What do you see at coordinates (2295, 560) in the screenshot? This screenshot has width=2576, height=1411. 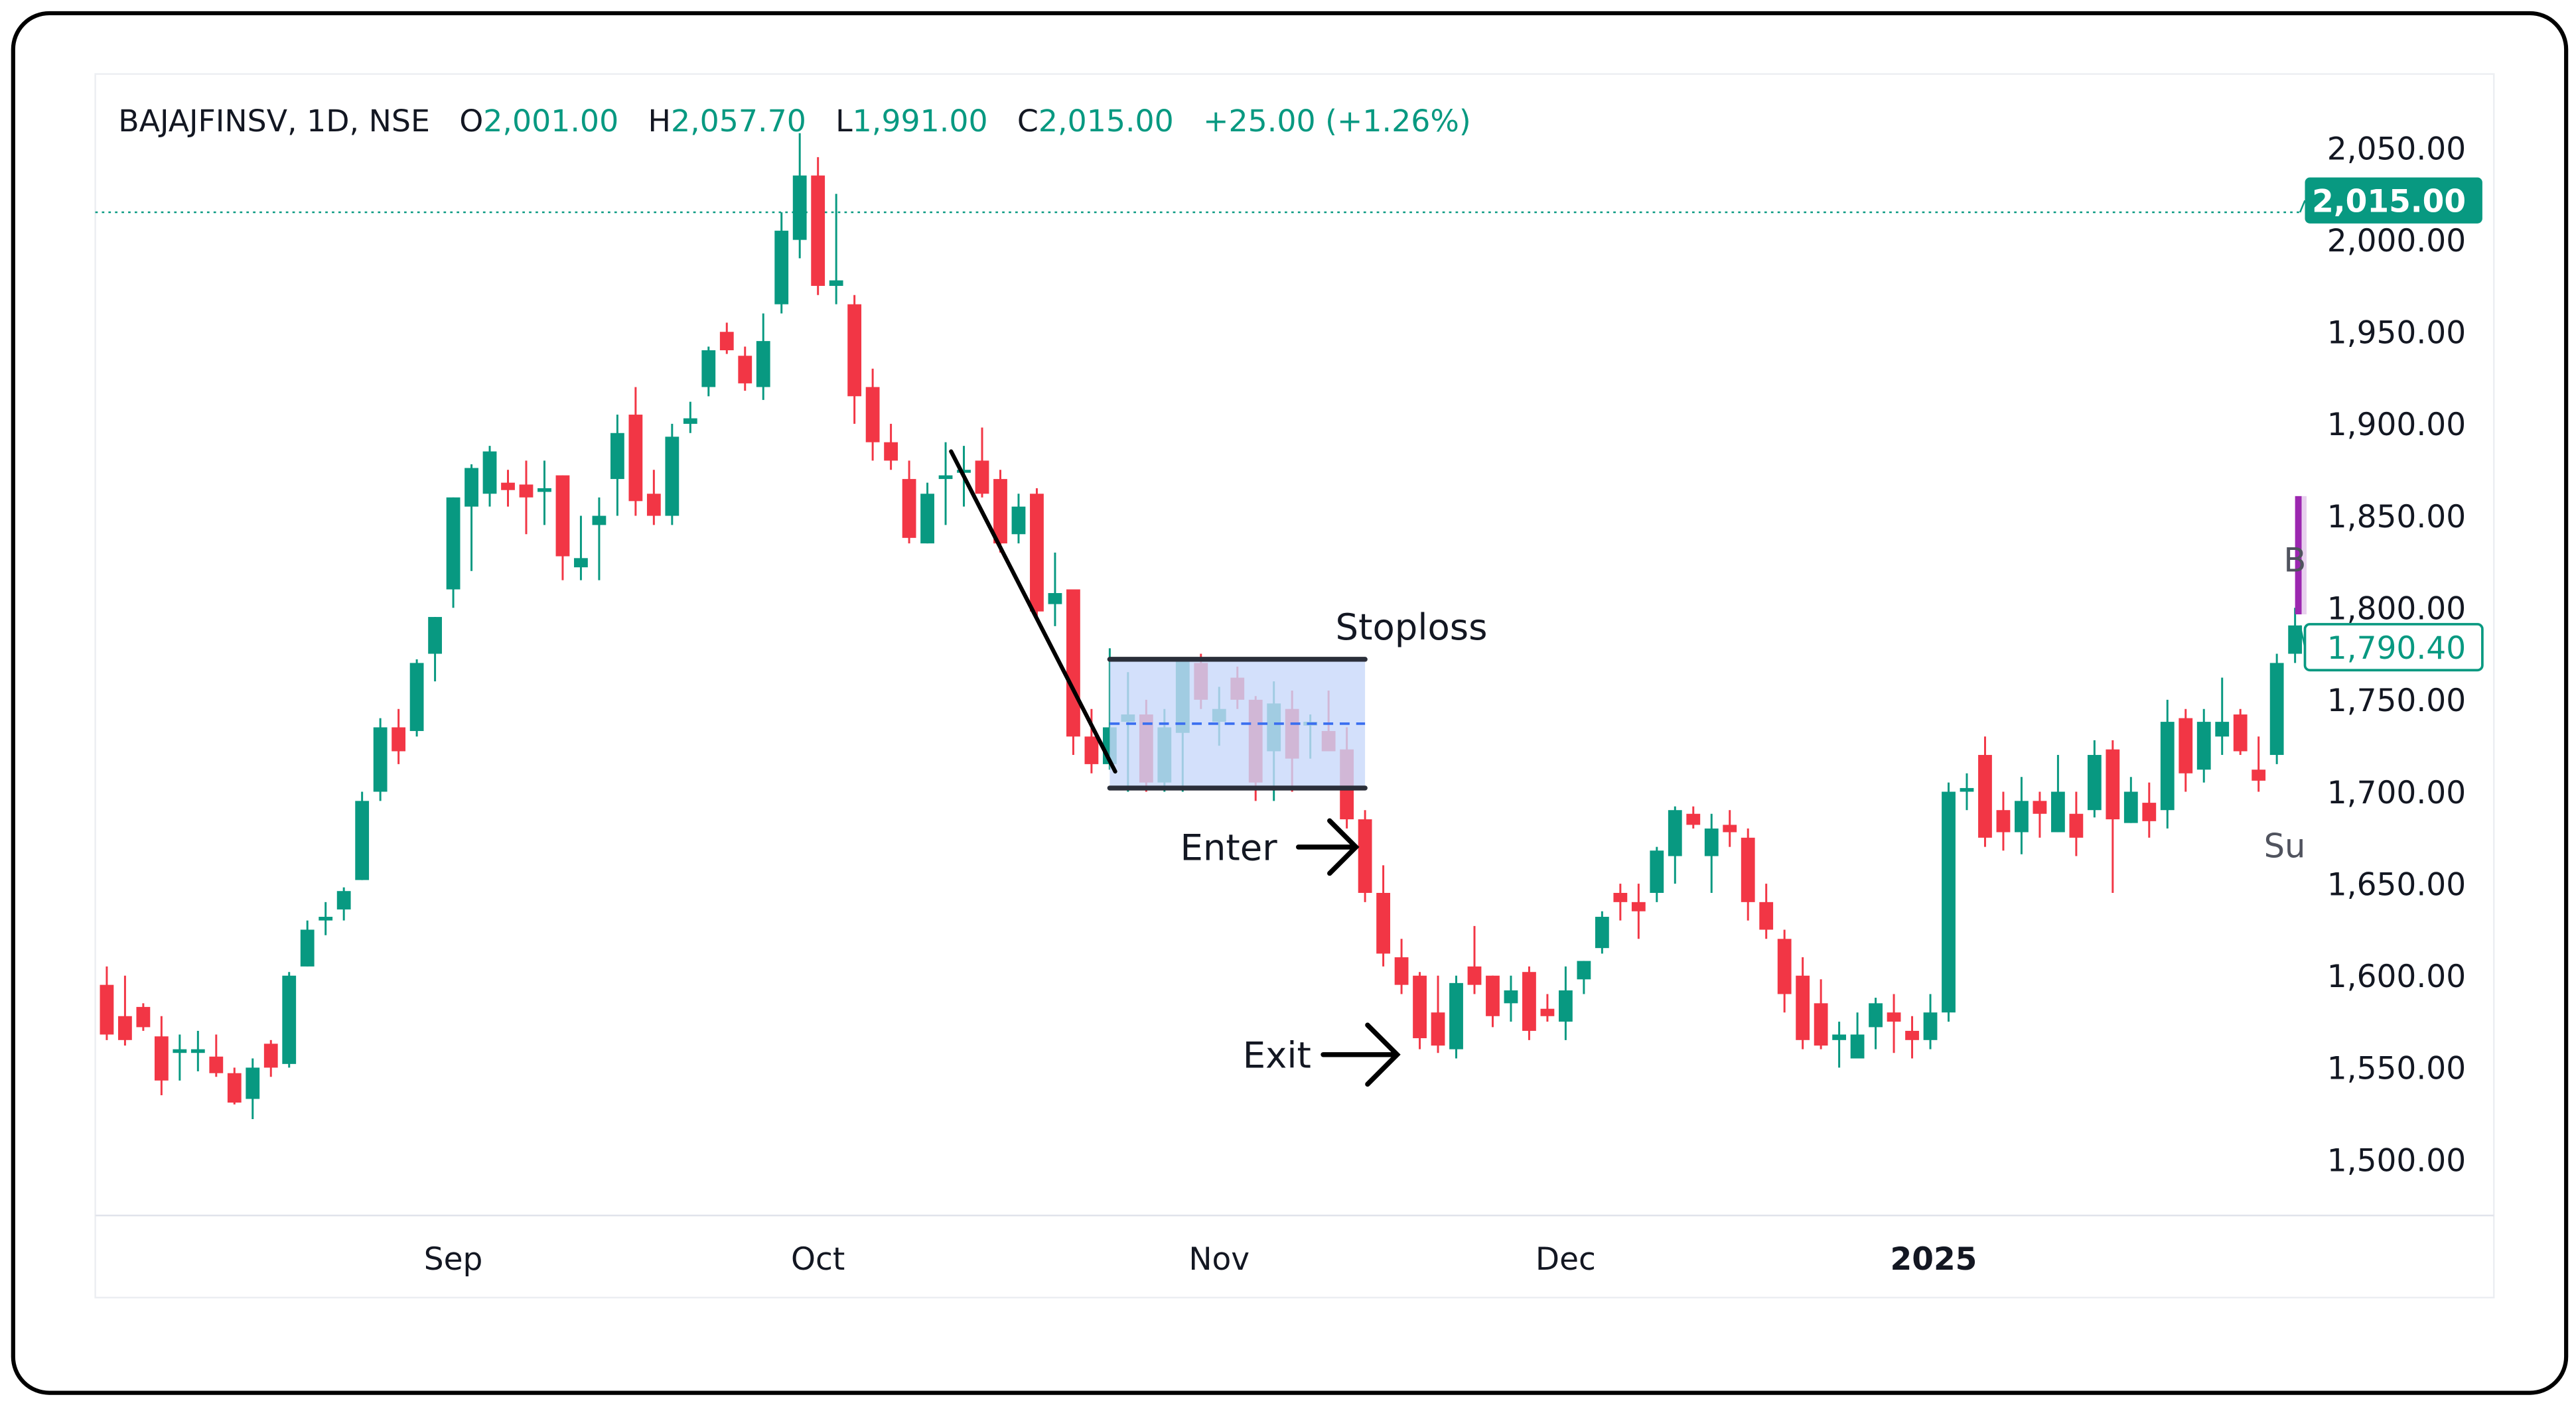 I see `edge-label-top: B` at bounding box center [2295, 560].